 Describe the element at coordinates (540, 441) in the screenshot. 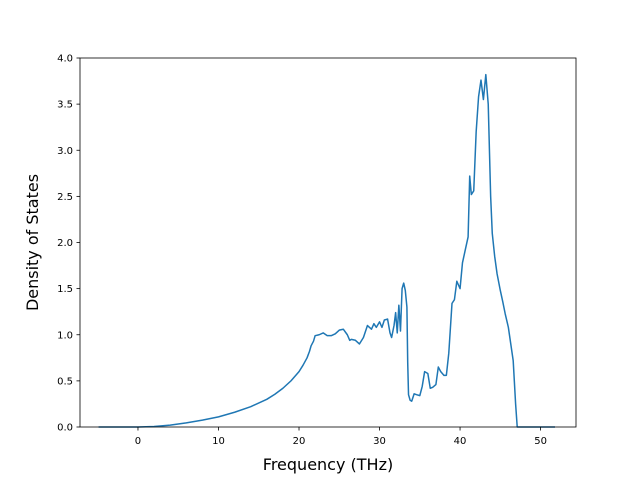

I see `x-tick-label: 50` at that location.